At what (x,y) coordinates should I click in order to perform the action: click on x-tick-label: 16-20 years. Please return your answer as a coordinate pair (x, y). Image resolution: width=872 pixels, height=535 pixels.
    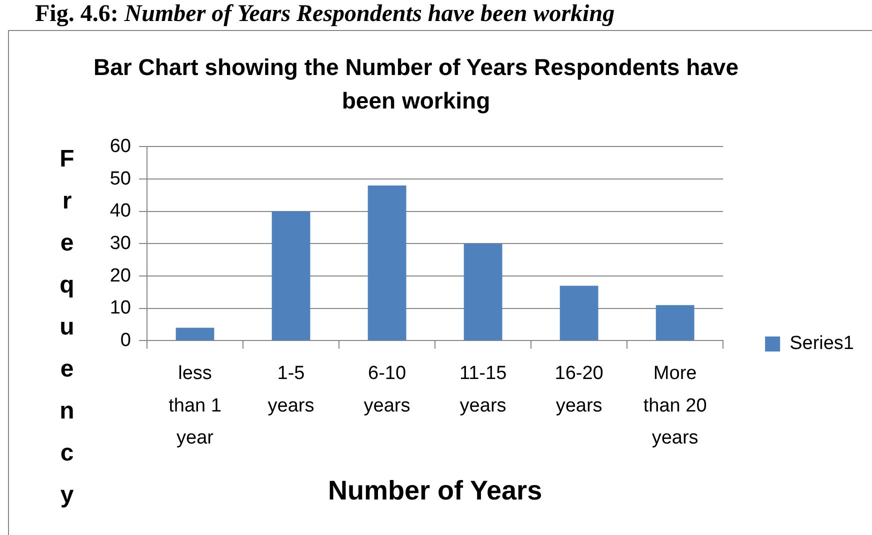
    Looking at the image, I should click on (579, 389).